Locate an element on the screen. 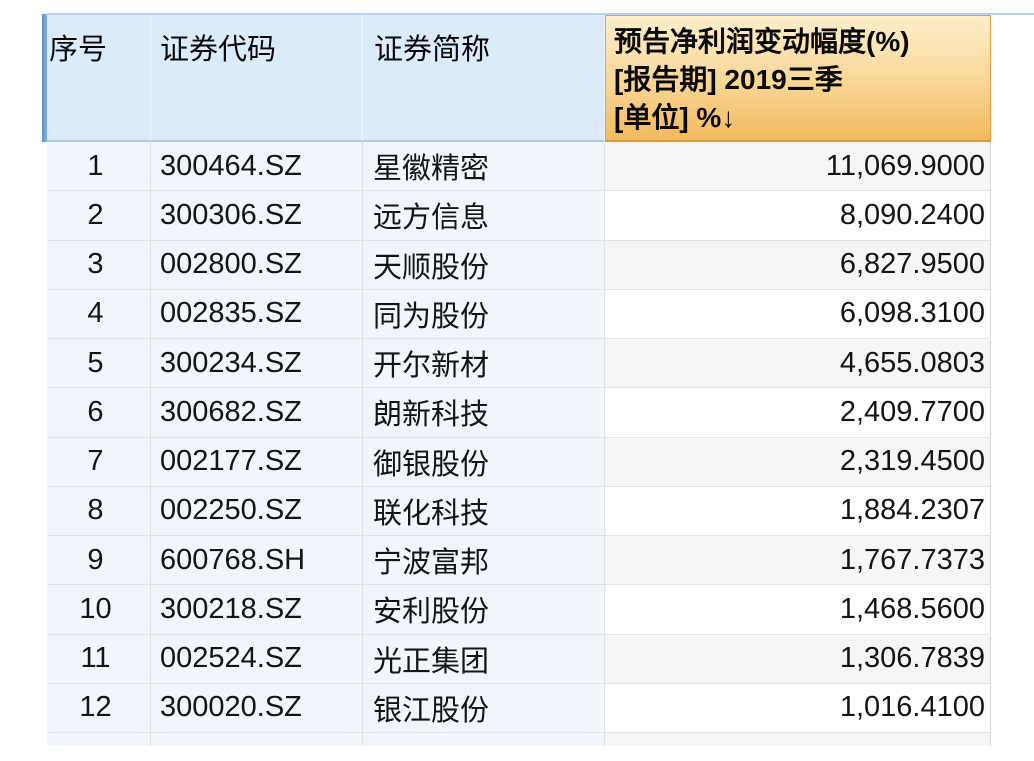  cell-code: 600768.SH is located at coordinates (257, 561).